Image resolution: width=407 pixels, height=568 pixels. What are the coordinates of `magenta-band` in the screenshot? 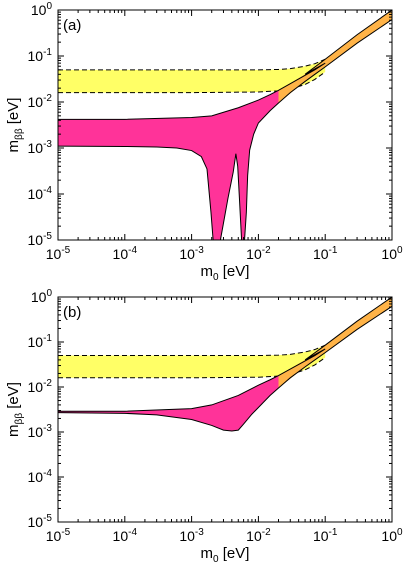 It's located at (192, 390).